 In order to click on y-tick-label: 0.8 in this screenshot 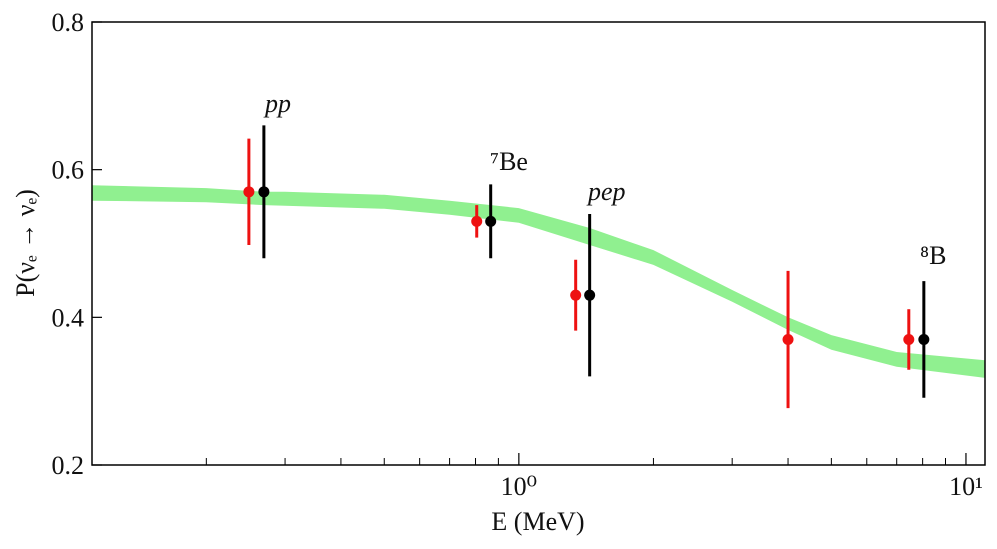, I will do `click(68, 22)`.